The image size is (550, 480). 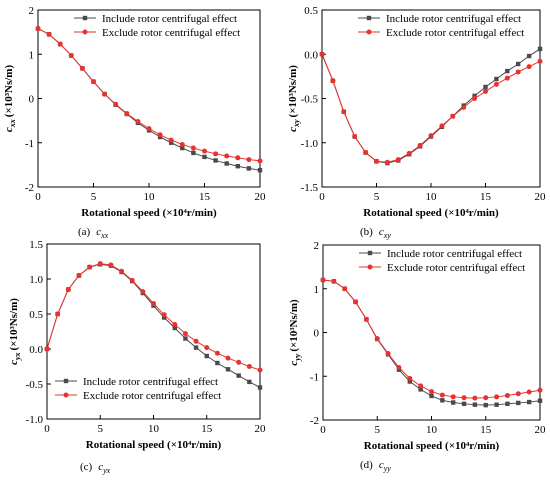 What do you see at coordinates (317, 246) in the screenshot?
I see `y-tick-label: 2` at bounding box center [317, 246].